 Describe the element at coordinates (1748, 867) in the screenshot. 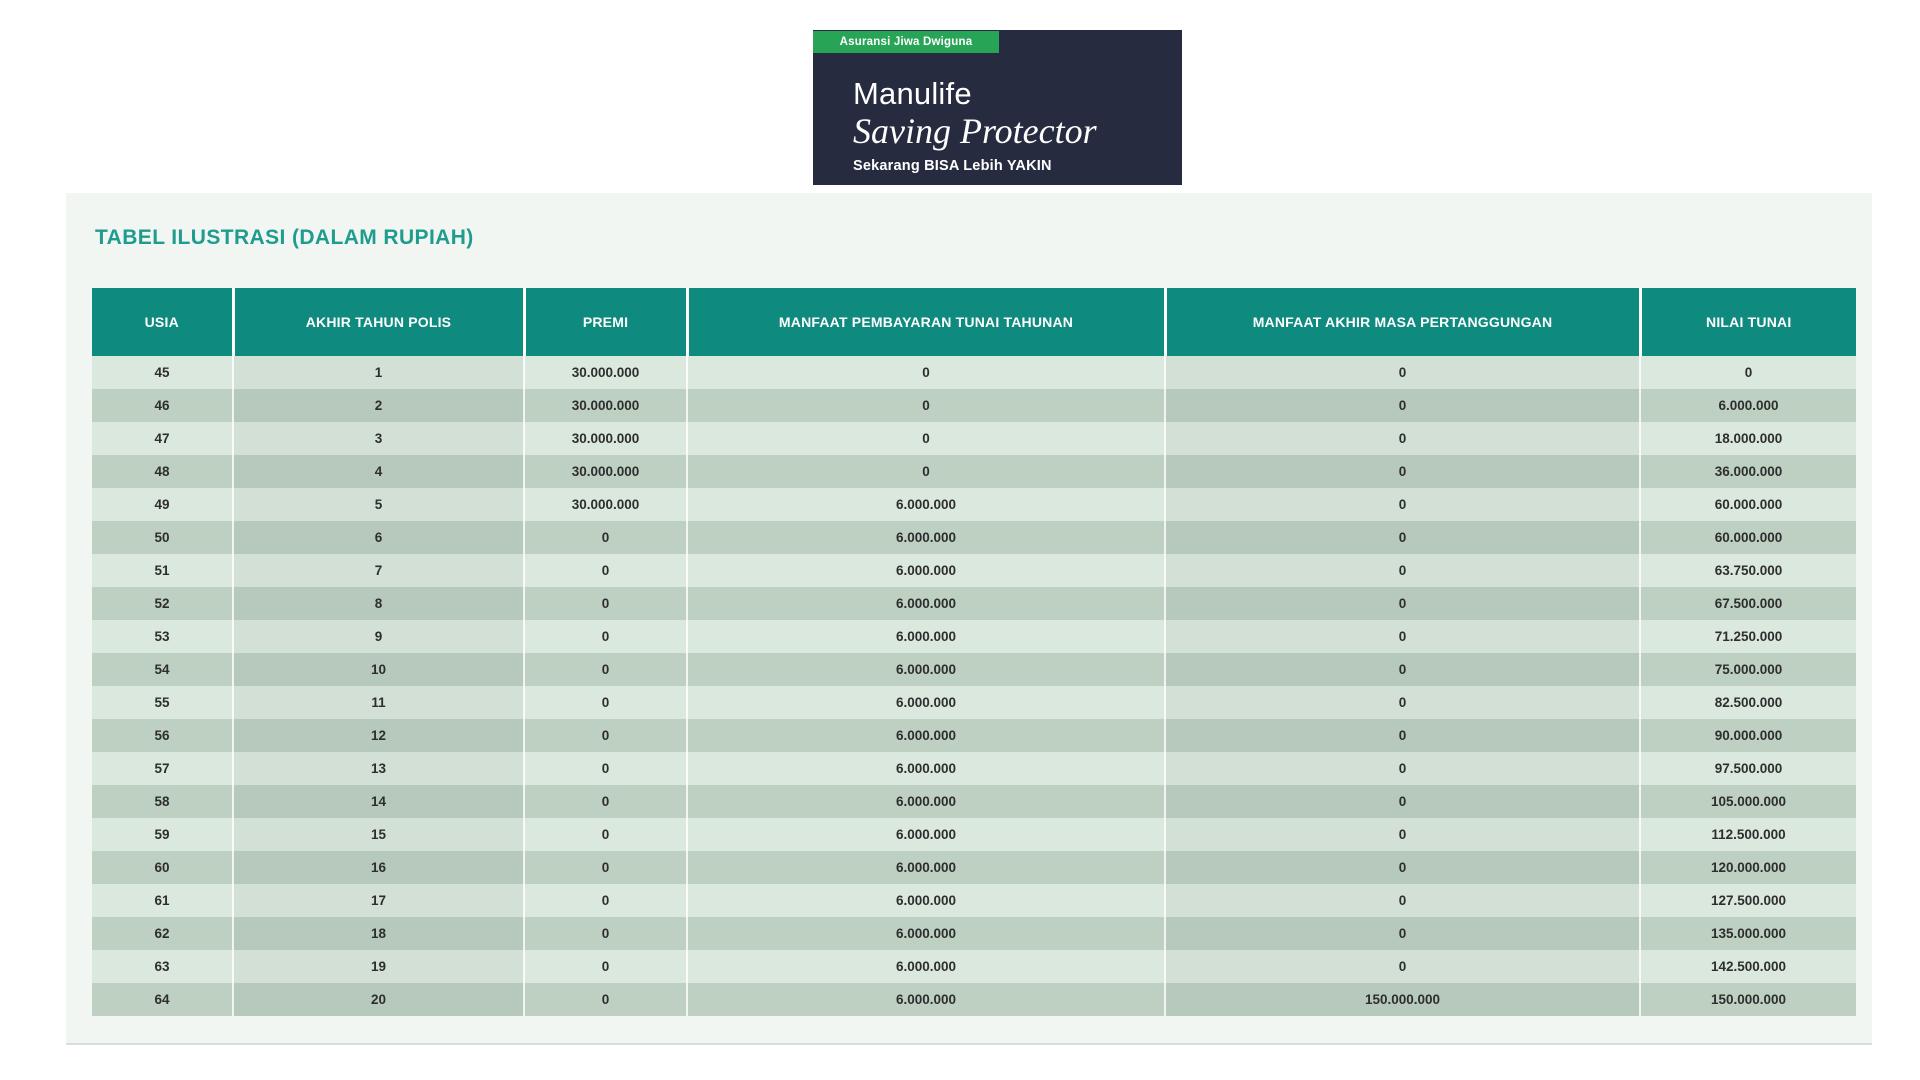

I see `table-cell: 120.000.000` at that location.